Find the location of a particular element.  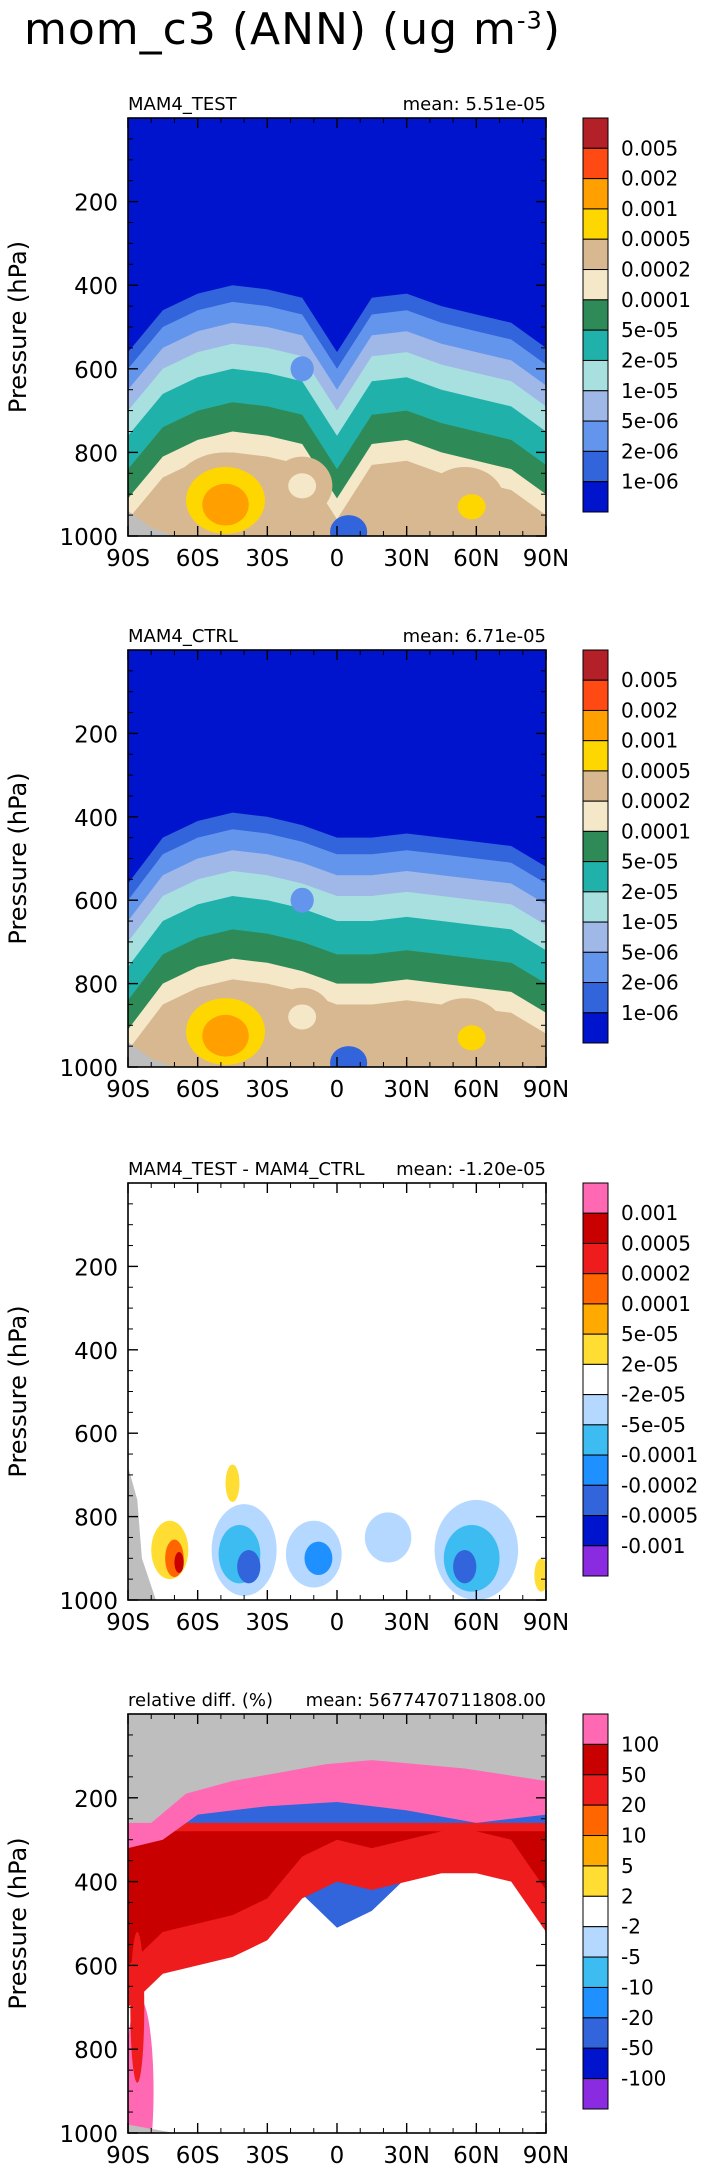

band-dark-red is located at coordinates (337, 1898).